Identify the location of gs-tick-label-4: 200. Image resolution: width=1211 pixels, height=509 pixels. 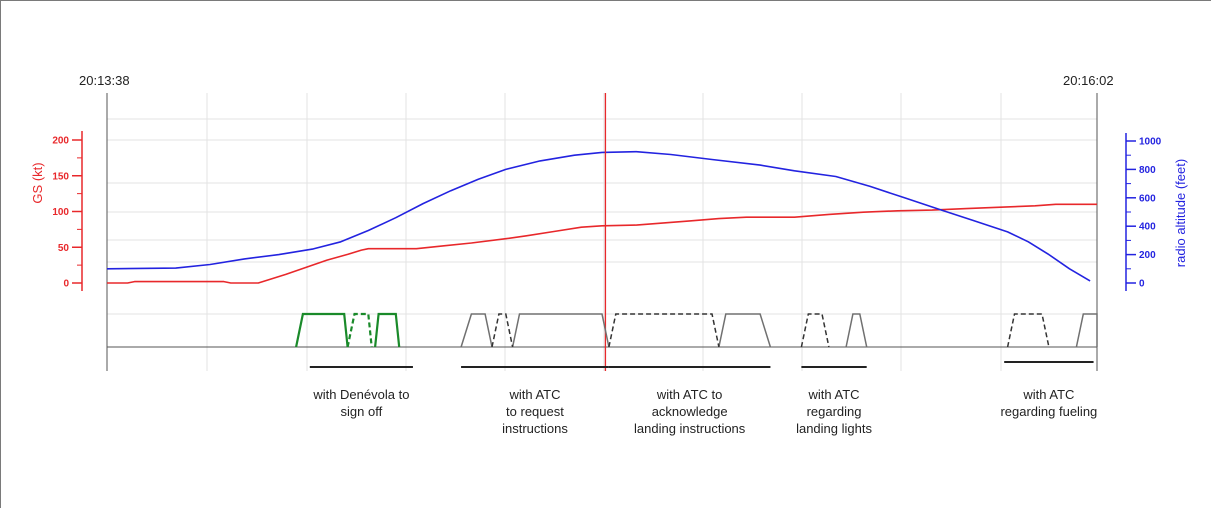
(60, 141).